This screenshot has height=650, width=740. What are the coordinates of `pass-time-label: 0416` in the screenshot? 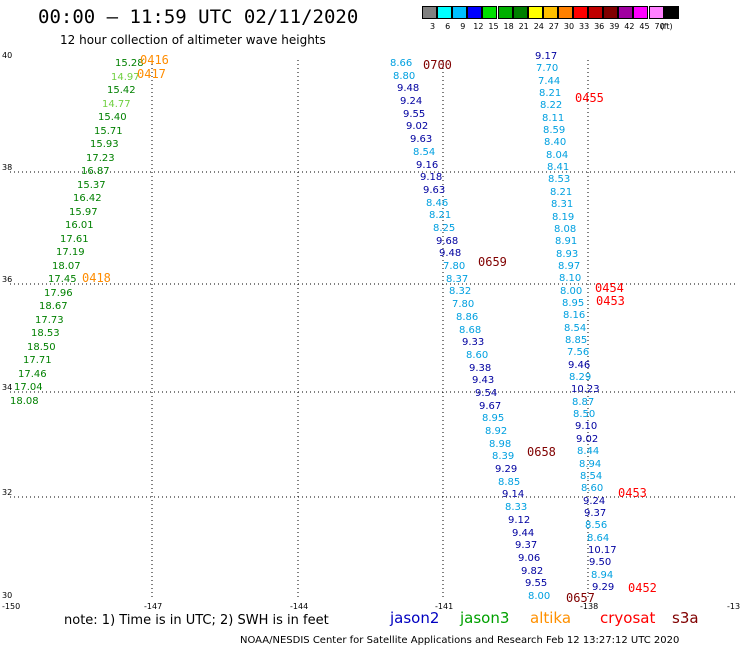 It's located at (154, 60).